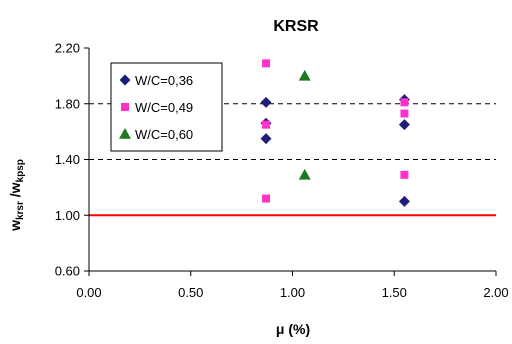 This screenshot has width=512, height=344. Describe the element at coordinates (190, 292) in the screenshot. I see `x-tick-label: 0.50` at that location.